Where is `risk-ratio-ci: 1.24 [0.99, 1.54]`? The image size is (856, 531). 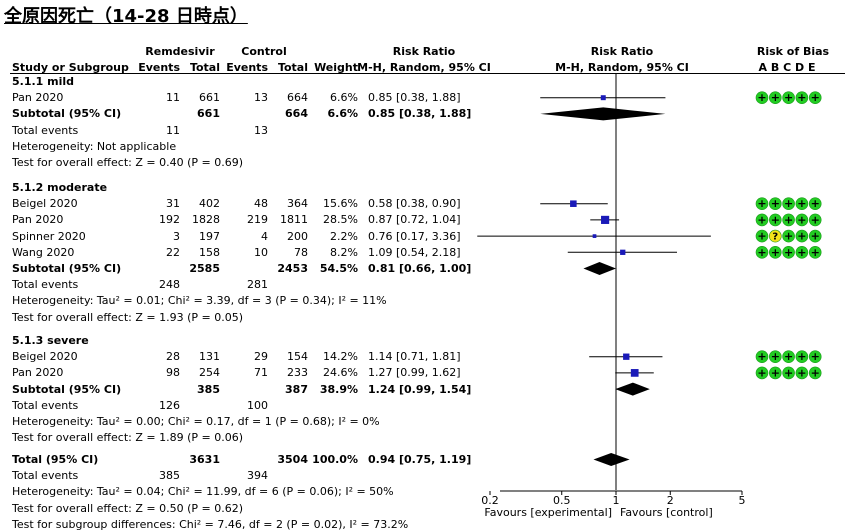 risk-ratio-ci: 1.24 [0.99, 1.54] is located at coordinates (420, 389).